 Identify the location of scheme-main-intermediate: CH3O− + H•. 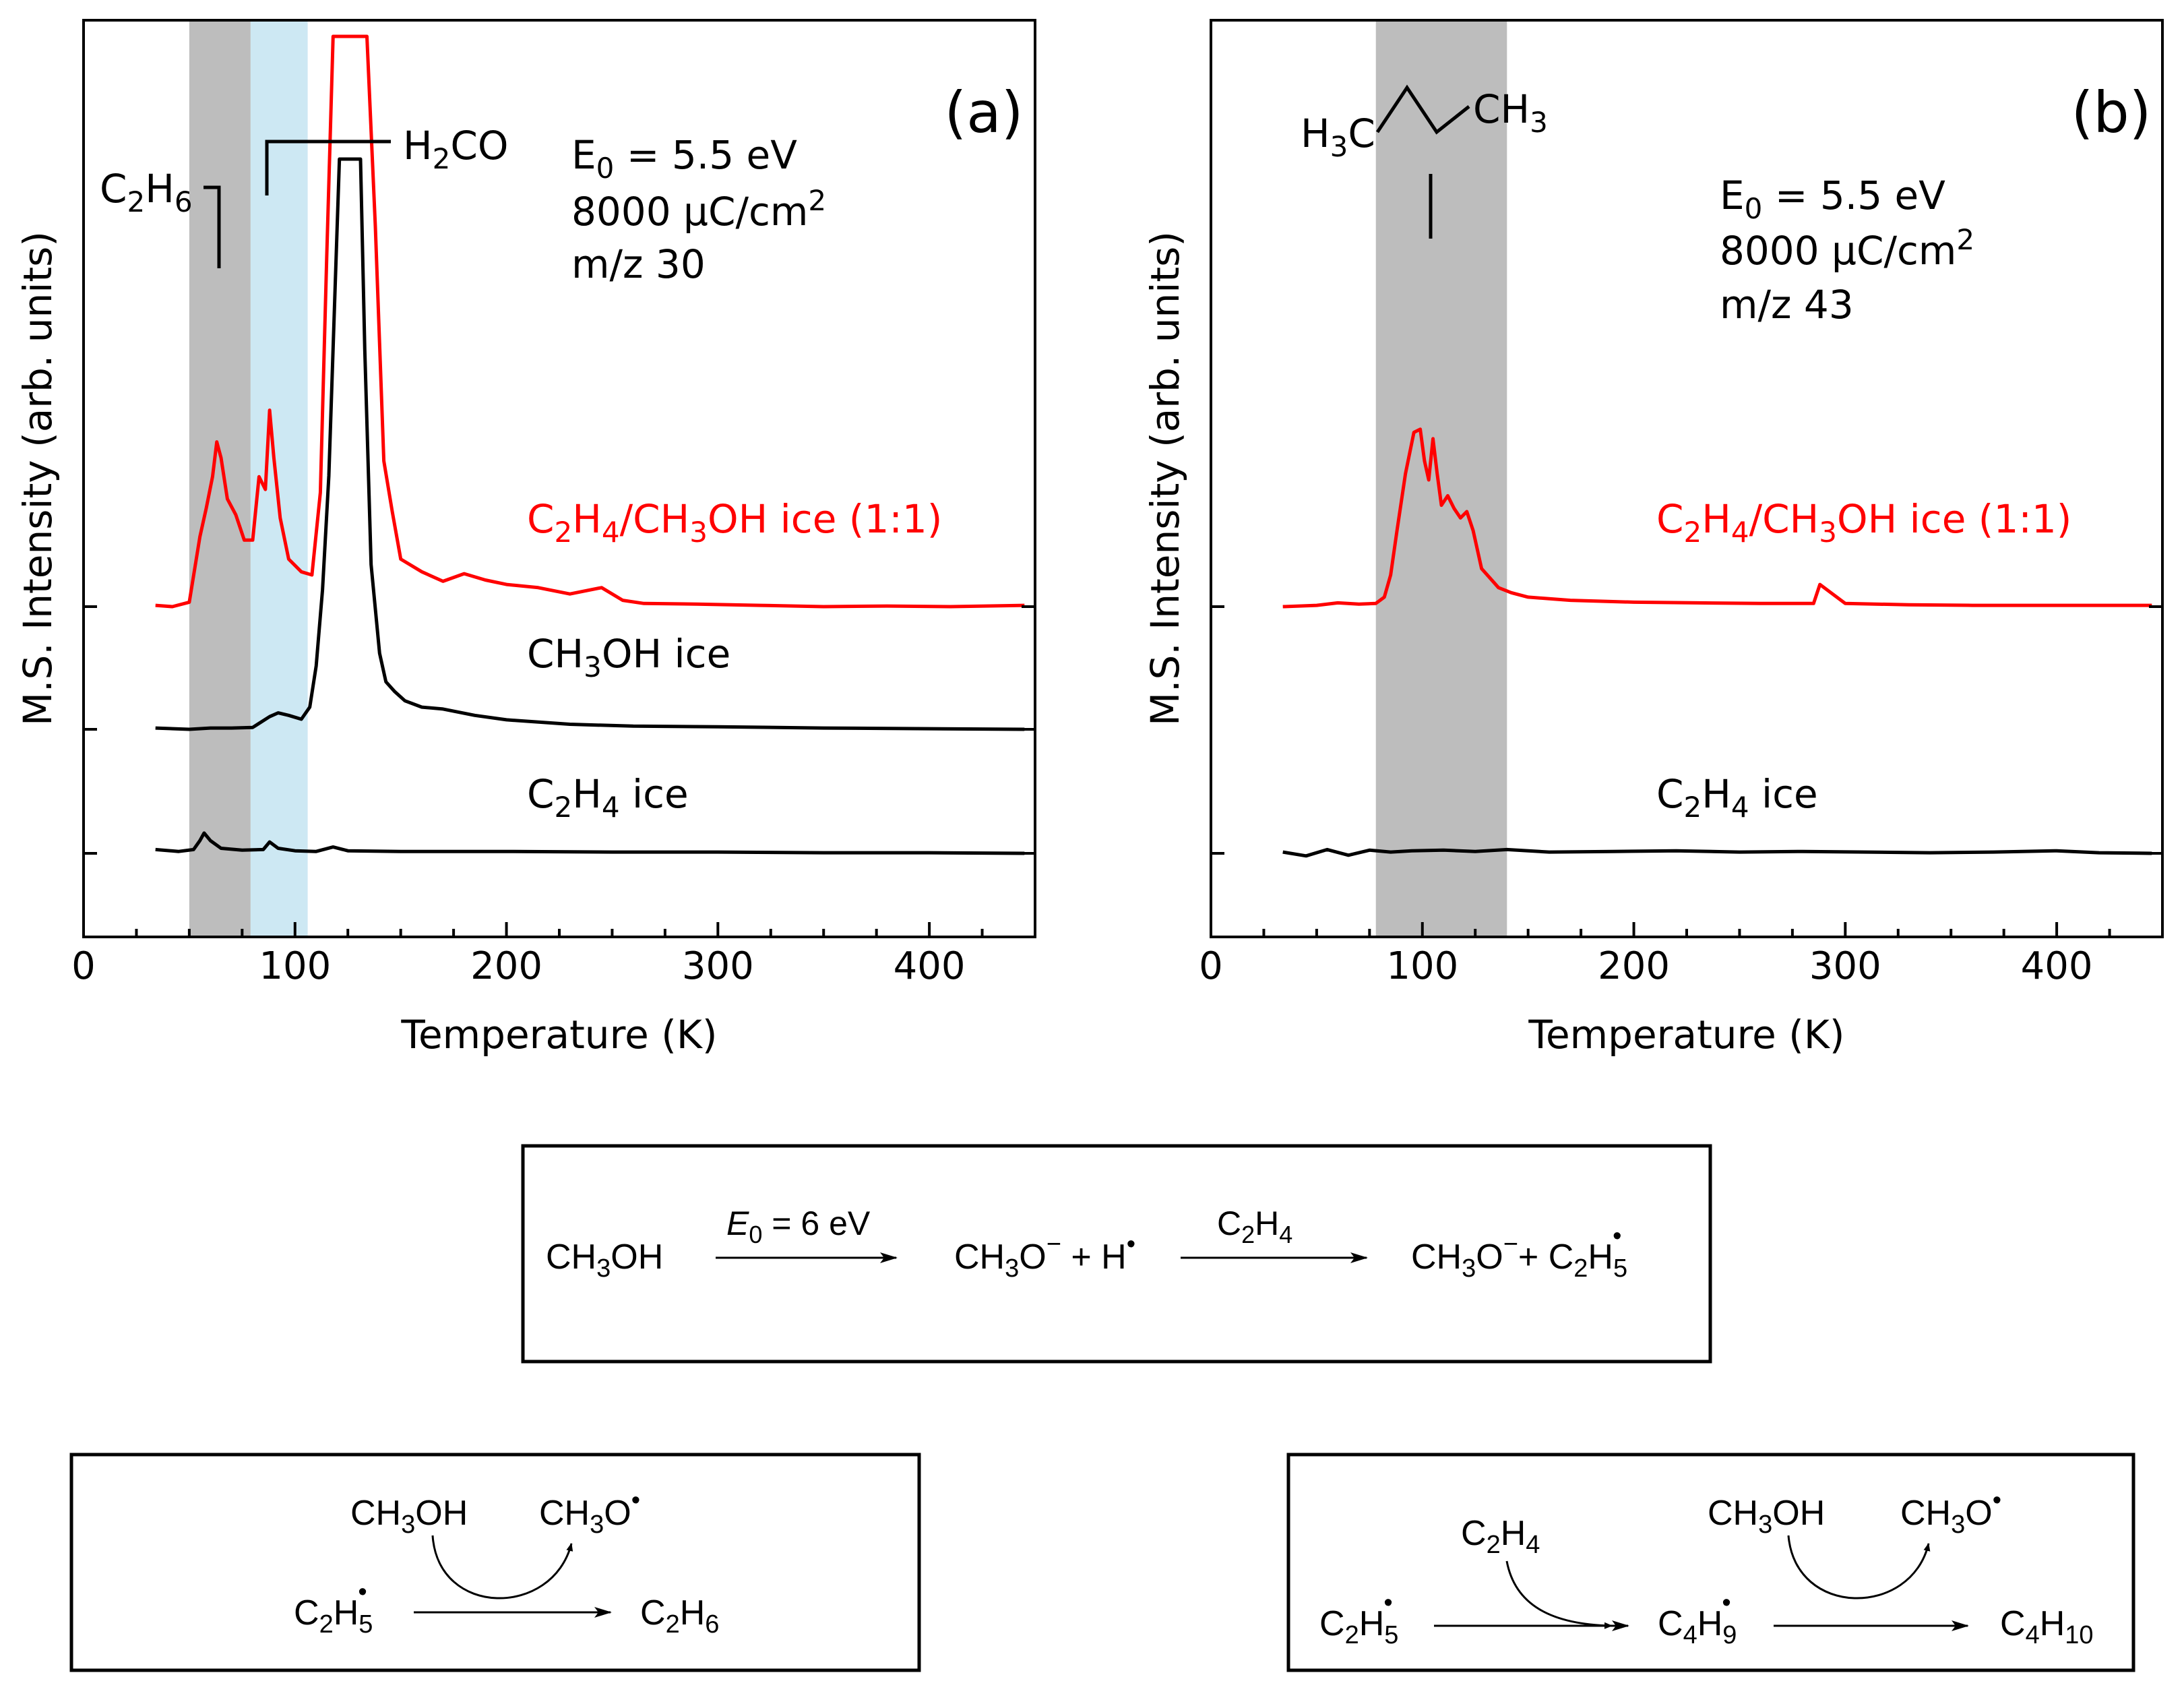
(1044, 1256).